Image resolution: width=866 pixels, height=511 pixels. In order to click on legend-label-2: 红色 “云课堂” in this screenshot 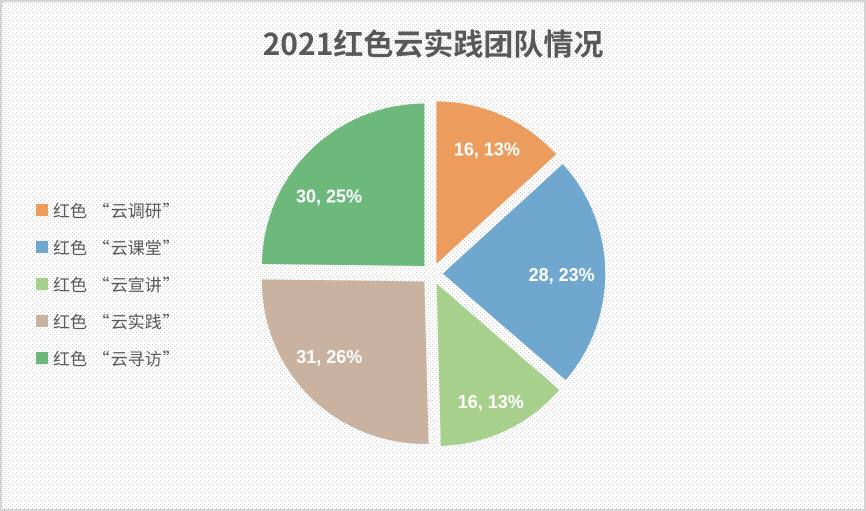, I will do `click(116, 246)`.